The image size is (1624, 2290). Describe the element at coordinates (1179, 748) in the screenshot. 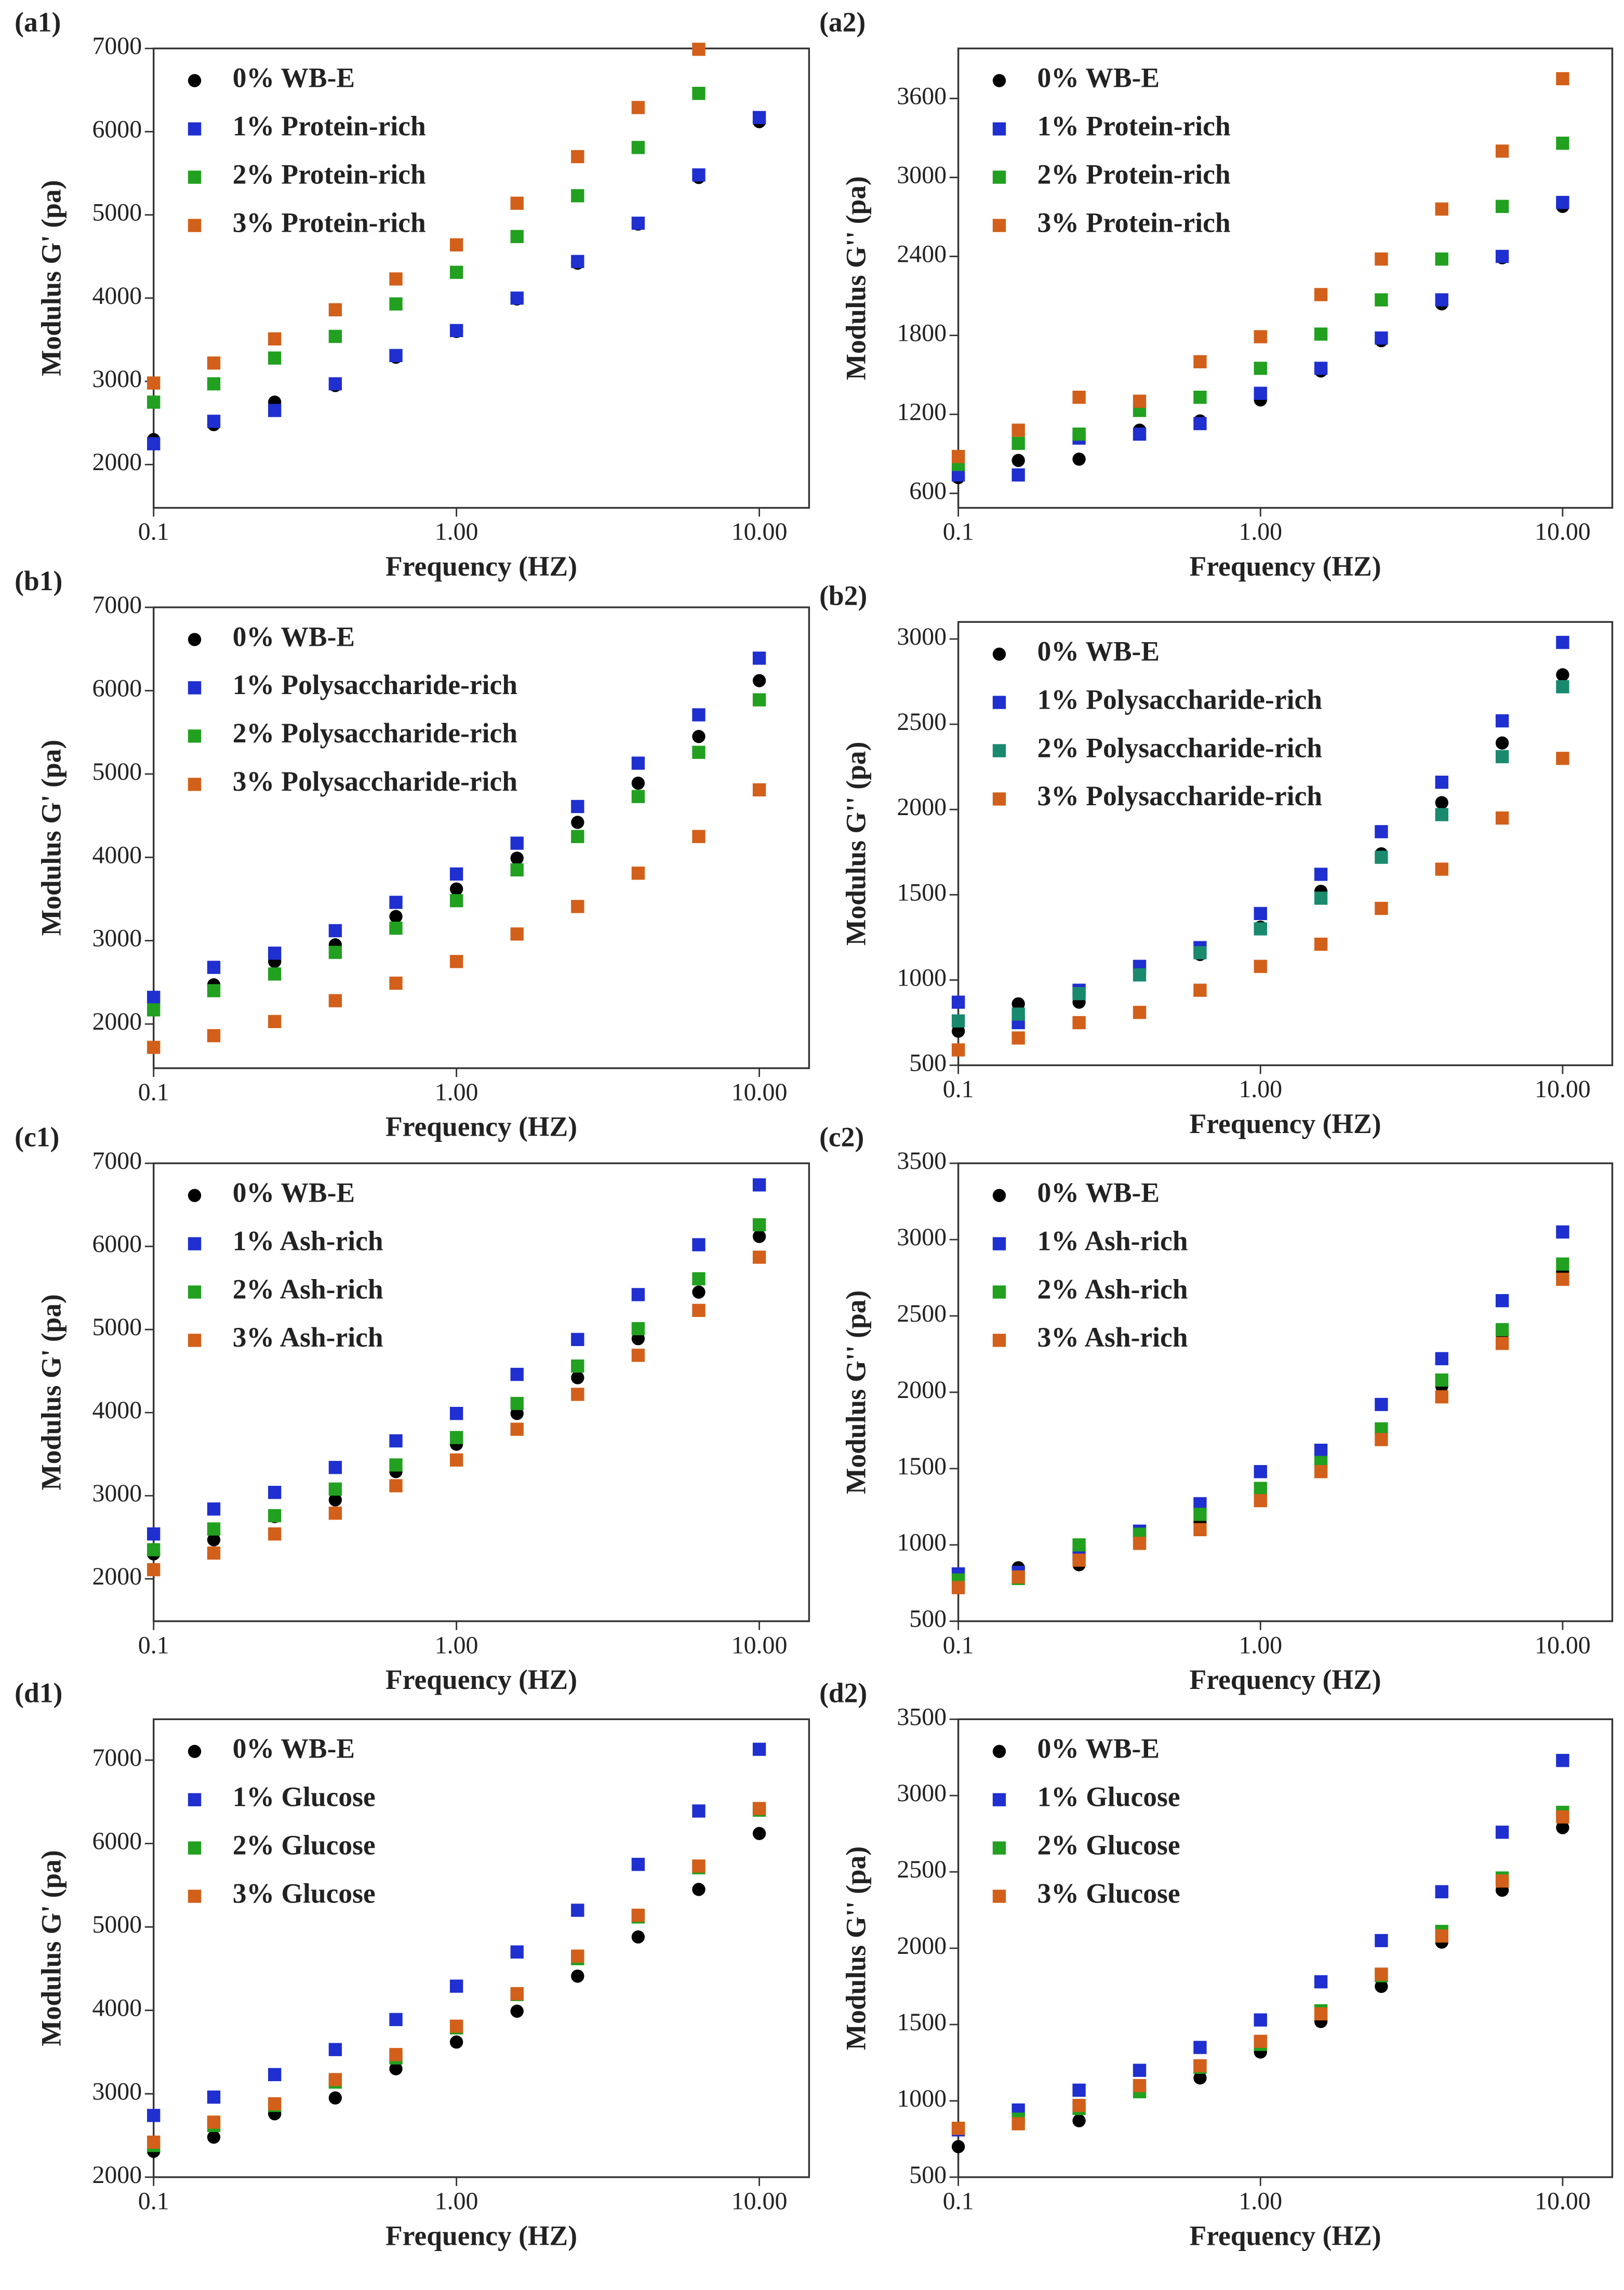

I see `legend-label: 2% Polysaccharide-rich` at that location.